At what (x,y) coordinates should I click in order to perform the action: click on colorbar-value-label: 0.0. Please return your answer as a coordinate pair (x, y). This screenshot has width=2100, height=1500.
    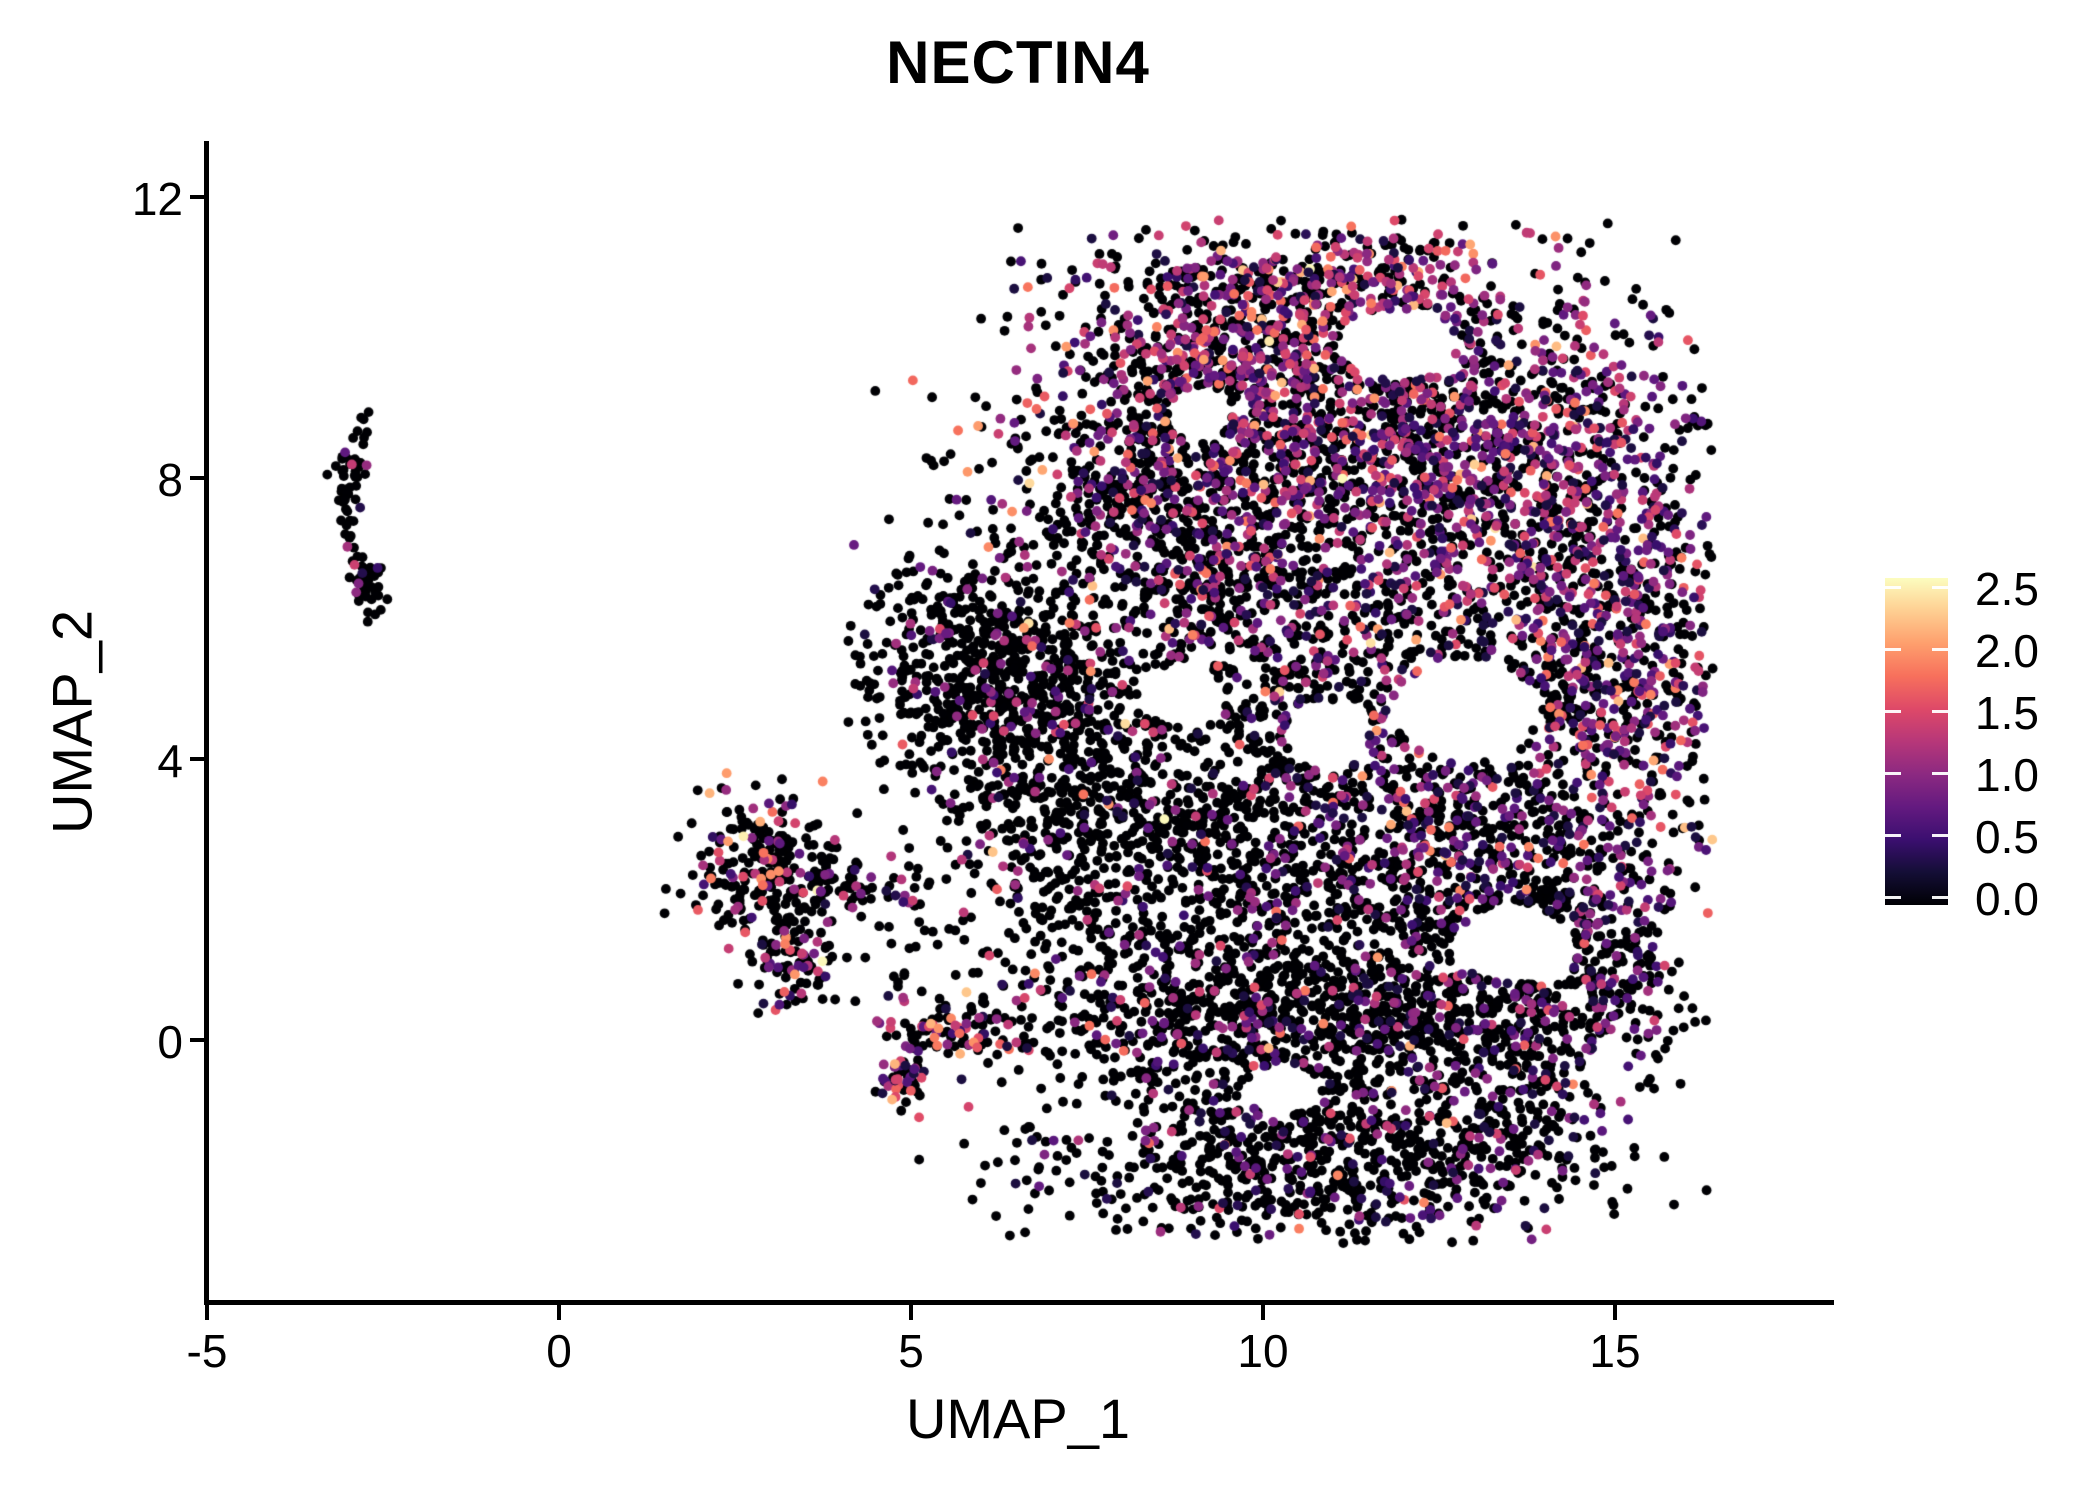
    Looking at the image, I should click on (2007, 899).